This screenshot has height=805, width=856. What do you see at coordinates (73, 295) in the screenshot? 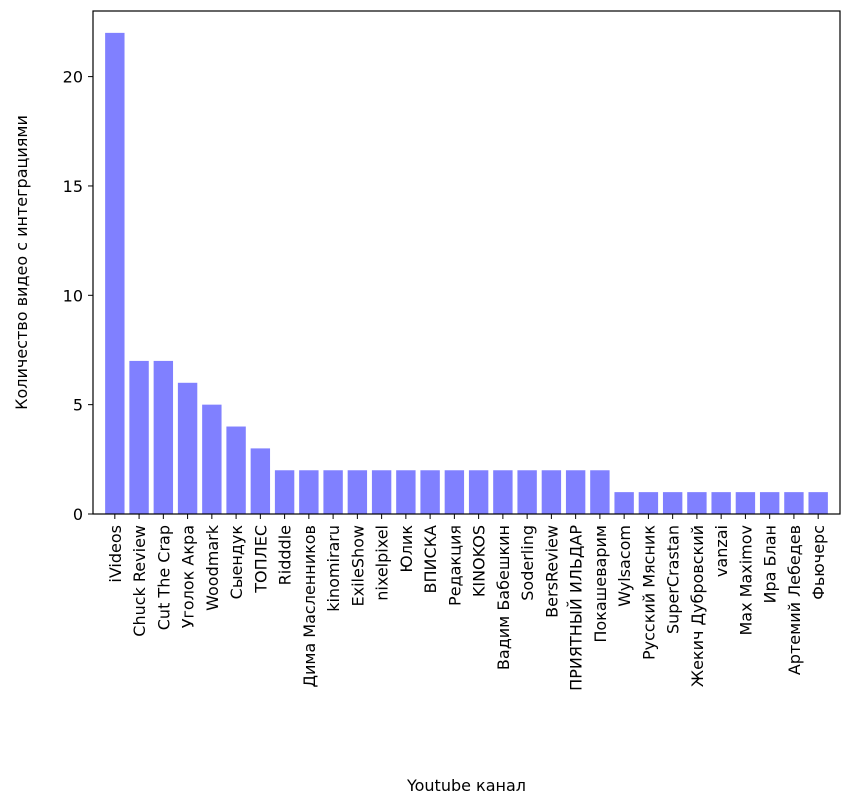
I see `y-tick-label: 10` at bounding box center [73, 295].